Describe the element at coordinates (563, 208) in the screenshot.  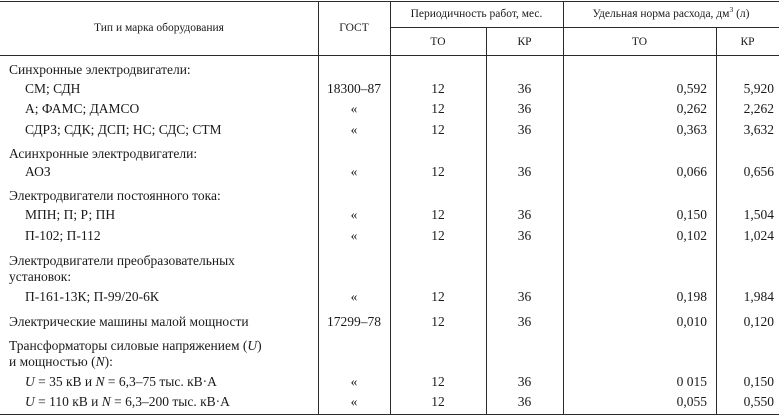
I see `divider-period-norm` at that location.